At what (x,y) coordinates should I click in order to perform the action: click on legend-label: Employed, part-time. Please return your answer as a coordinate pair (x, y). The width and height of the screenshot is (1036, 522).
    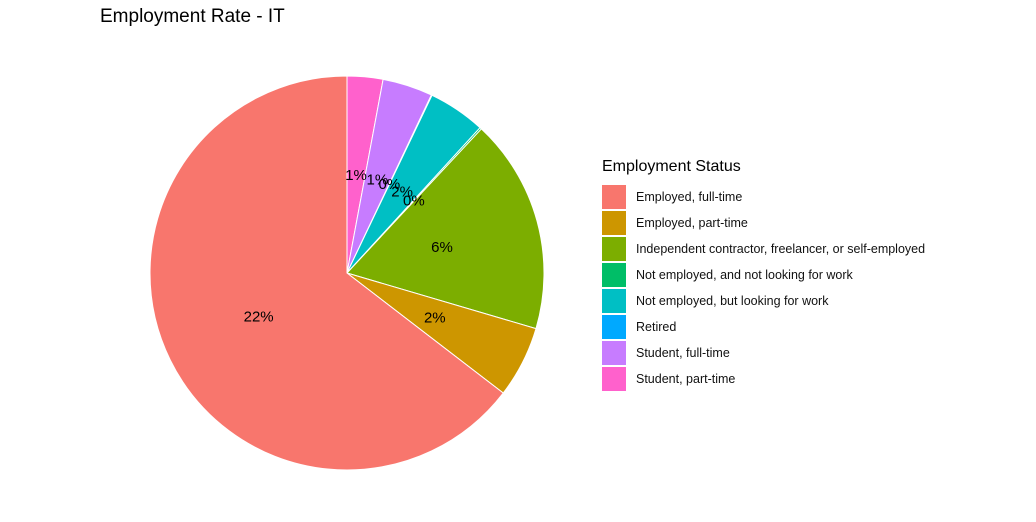
    Looking at the image, I should click on (692, 223).